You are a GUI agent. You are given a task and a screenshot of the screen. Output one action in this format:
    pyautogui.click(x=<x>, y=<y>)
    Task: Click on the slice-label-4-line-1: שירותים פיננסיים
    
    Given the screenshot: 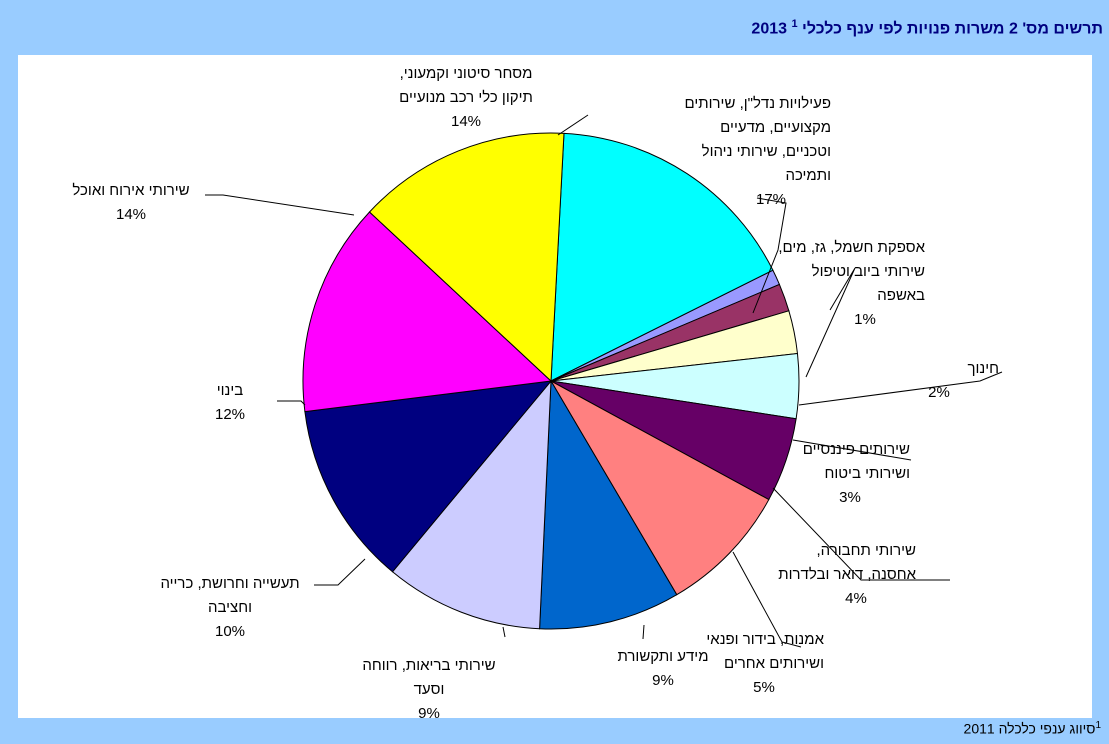 What is the action you would take?
    pyautogui.click(x=856, y=449)
    